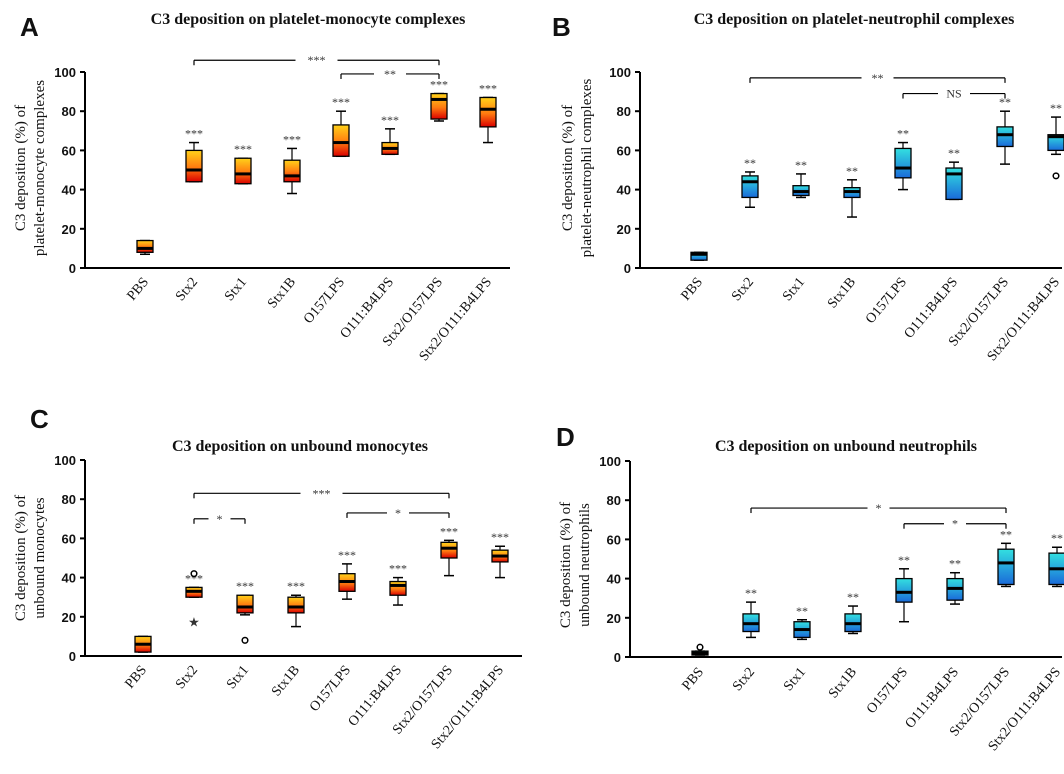 The height and width of the screenshot is (774, 1064). I want to click on plot-marks: ******** **** ****, so click(846, 559).